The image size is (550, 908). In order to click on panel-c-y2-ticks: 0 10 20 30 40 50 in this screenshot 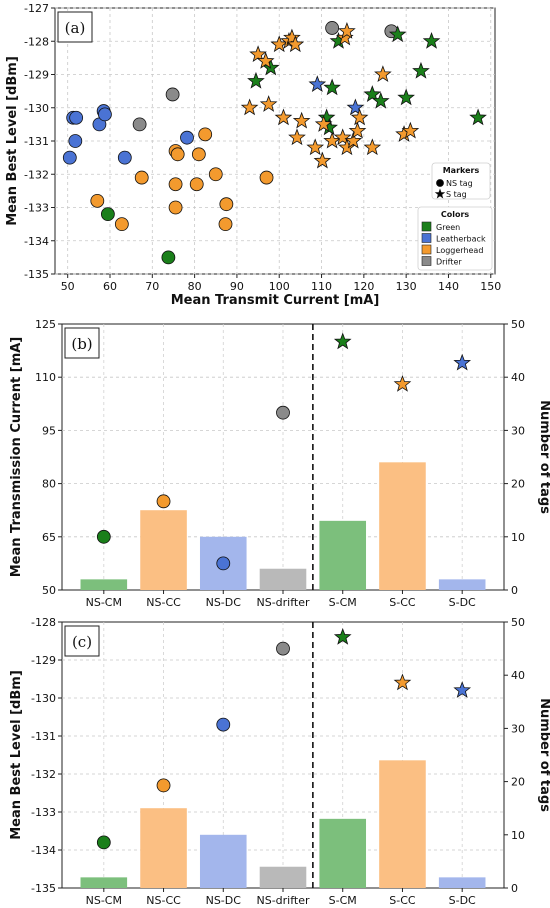, I will do `click(514, 755)`.